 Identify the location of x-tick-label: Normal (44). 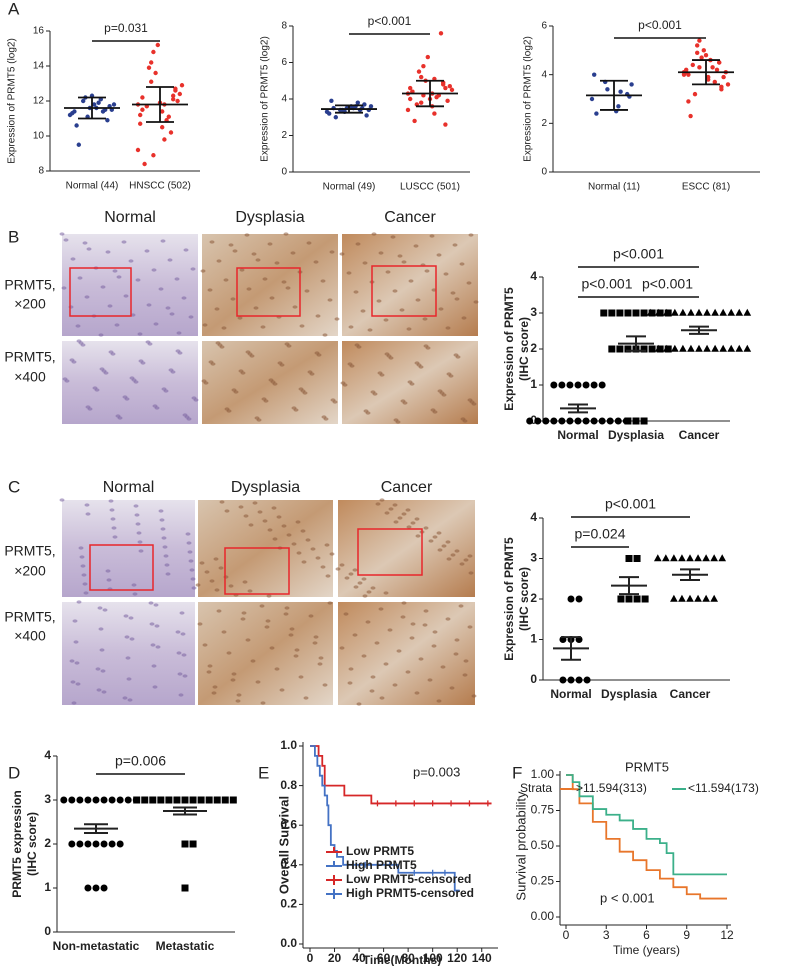
(92, 186).